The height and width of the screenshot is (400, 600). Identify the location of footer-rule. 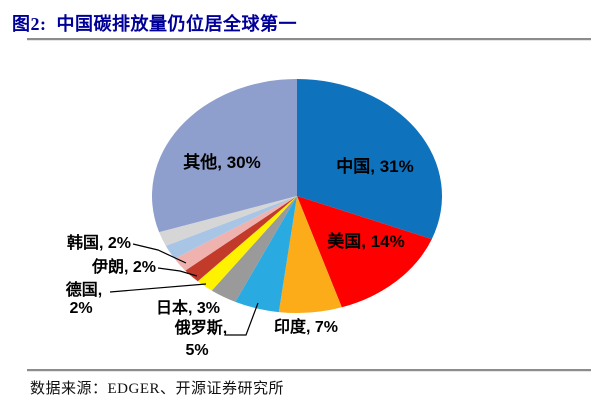
(309, 370).